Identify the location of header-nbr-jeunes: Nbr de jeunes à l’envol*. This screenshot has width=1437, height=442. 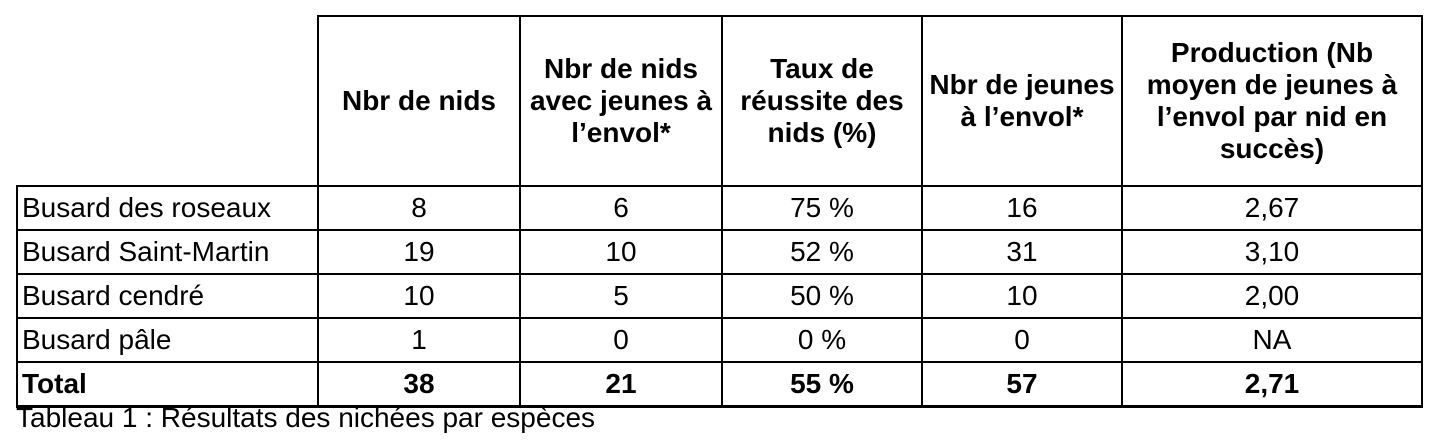
(1022, 101).